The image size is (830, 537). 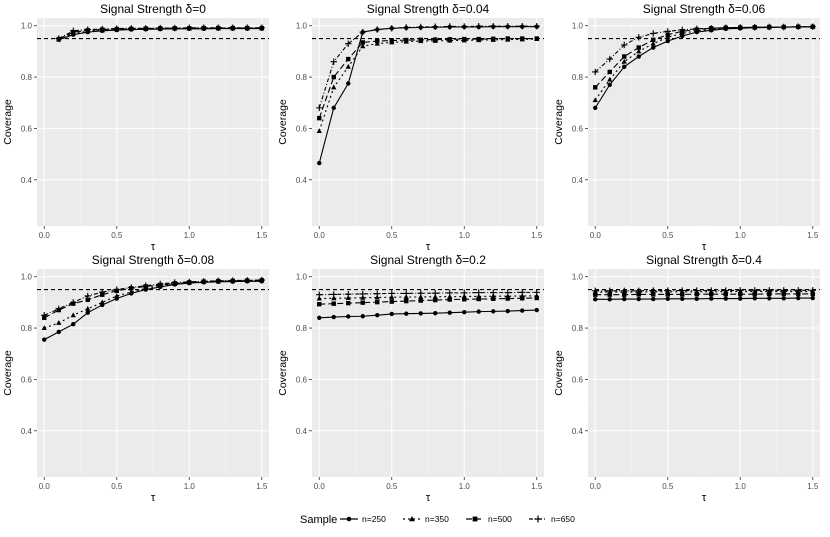 What do you see at coordinates (489, 519) in the screenshot?
I see `legend-key-n500: n=500` at bounding box center [489, 519].